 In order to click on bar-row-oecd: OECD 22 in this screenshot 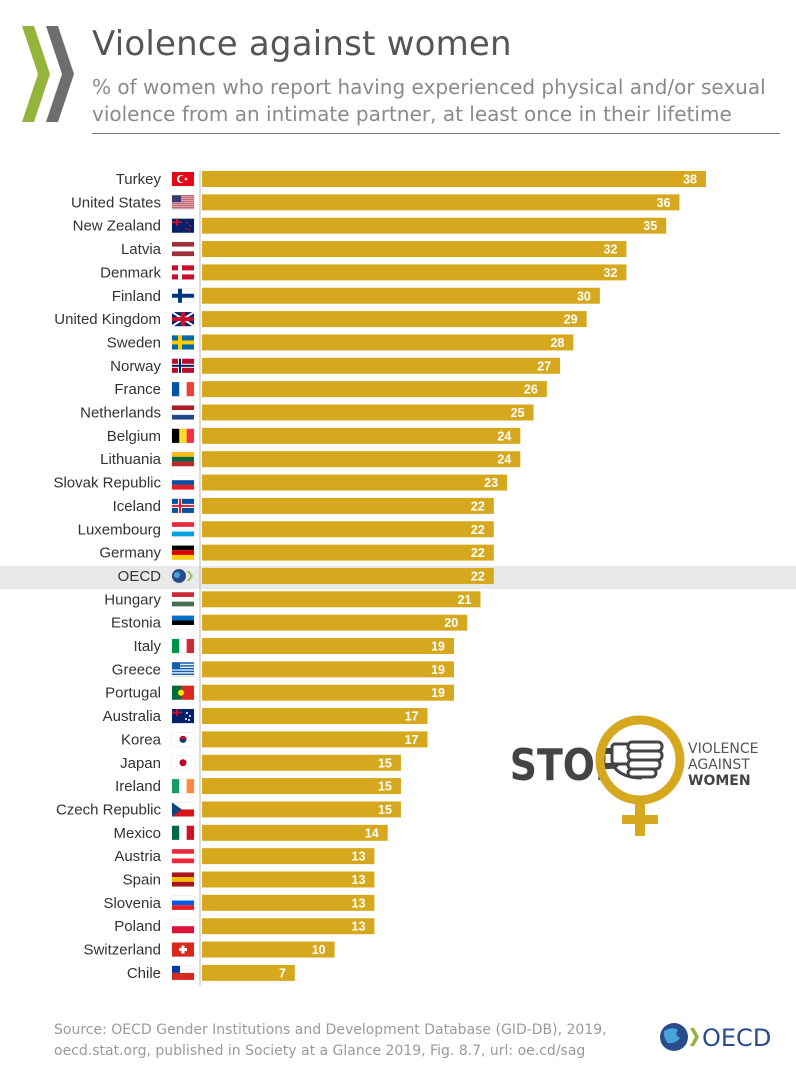, I will do `click(306, 576)`.